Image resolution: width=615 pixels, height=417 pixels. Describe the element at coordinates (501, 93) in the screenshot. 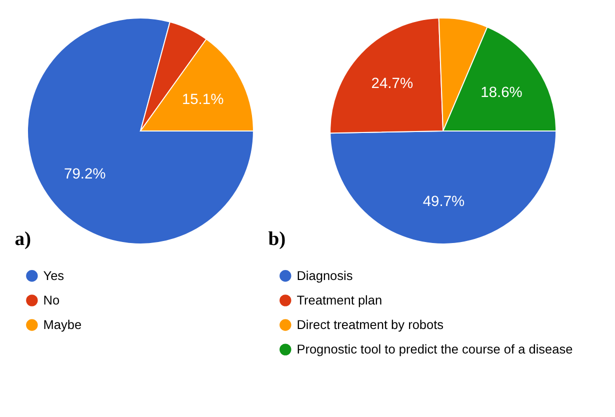

I see `data-label: 18.6%` at that location.